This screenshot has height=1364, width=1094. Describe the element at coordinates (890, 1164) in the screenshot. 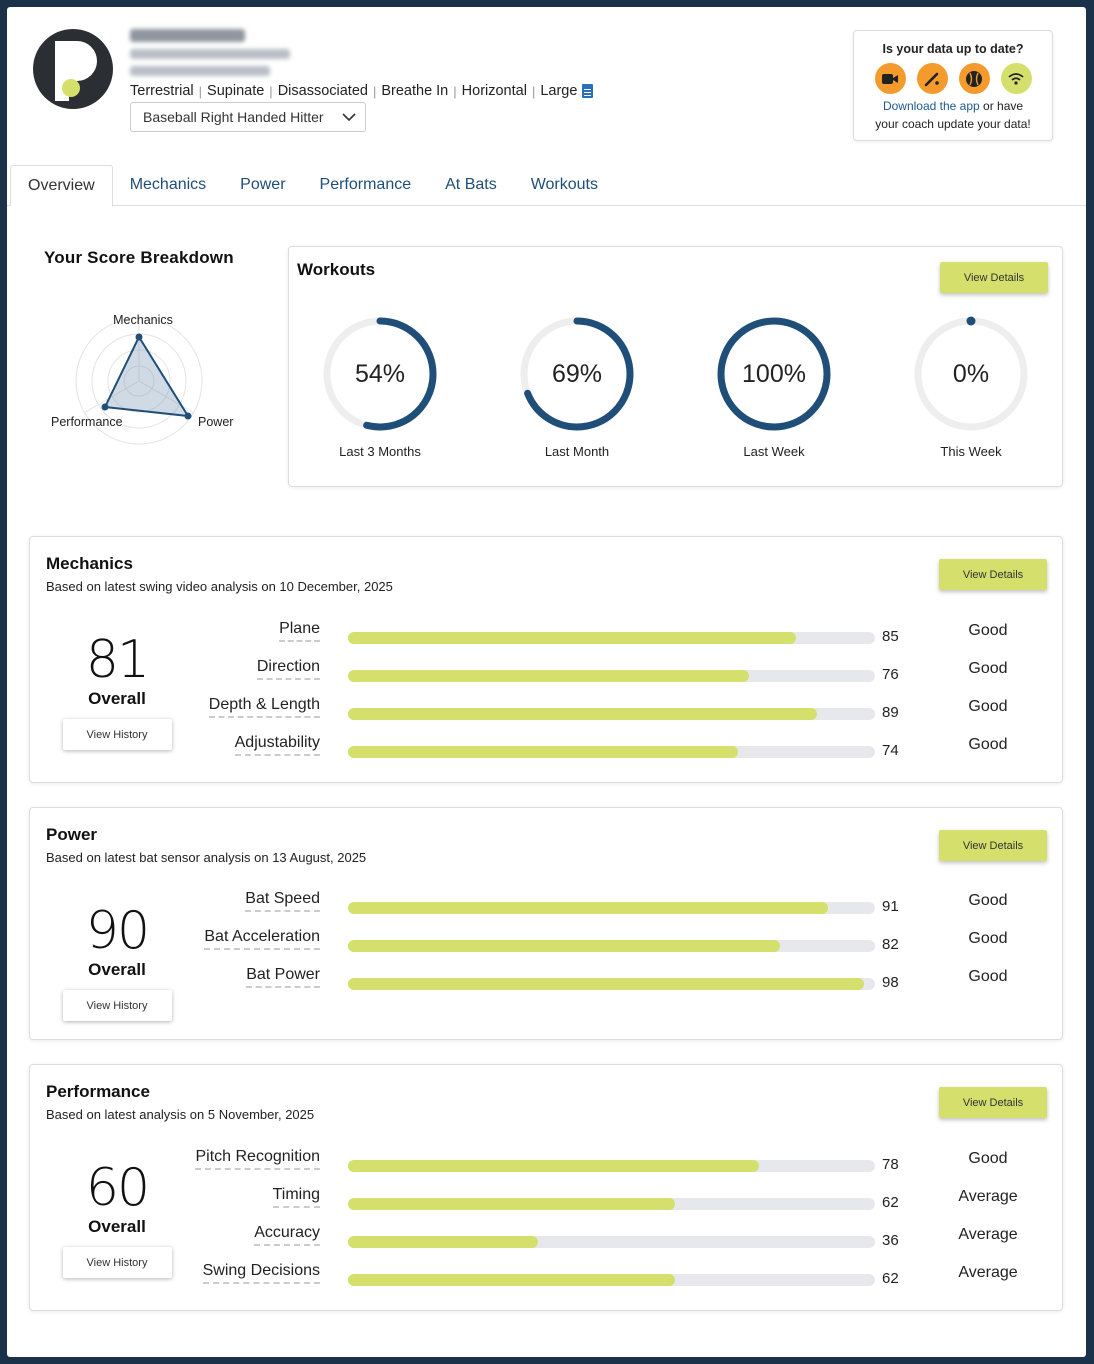

I see `metric-value: 78` at that location.